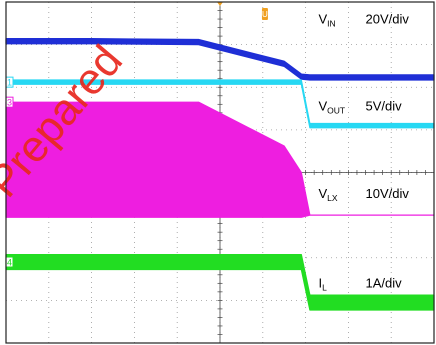 The height and width of the screenshot is (345, 436). I want to click on channel-marker-label-vout: 1, so click(9, 83).